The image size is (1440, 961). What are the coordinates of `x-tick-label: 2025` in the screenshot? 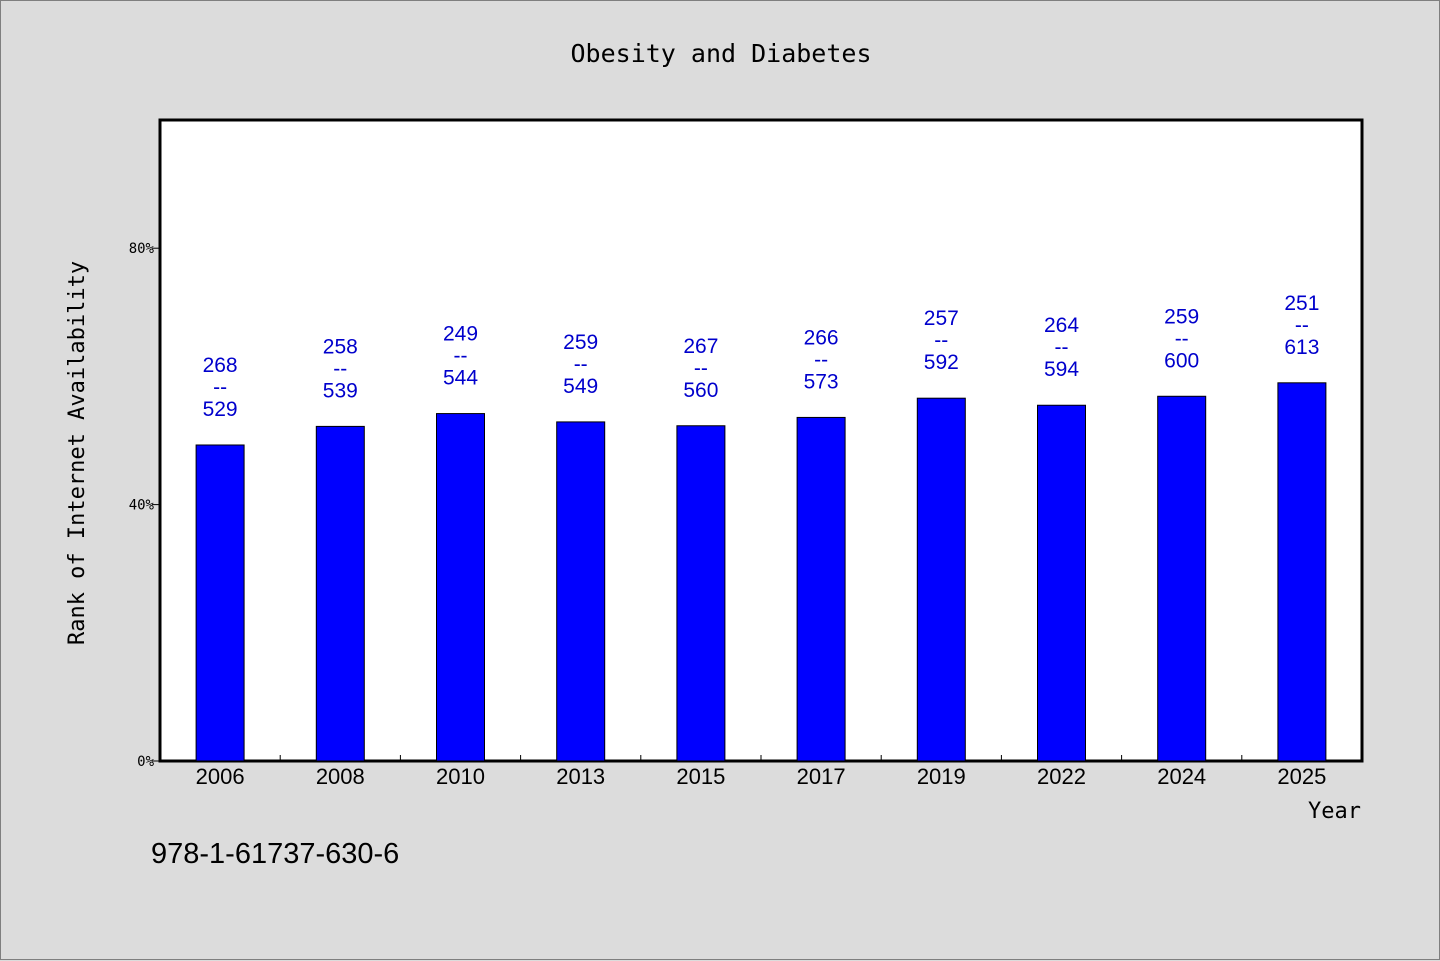 It's located at (1301, 776).